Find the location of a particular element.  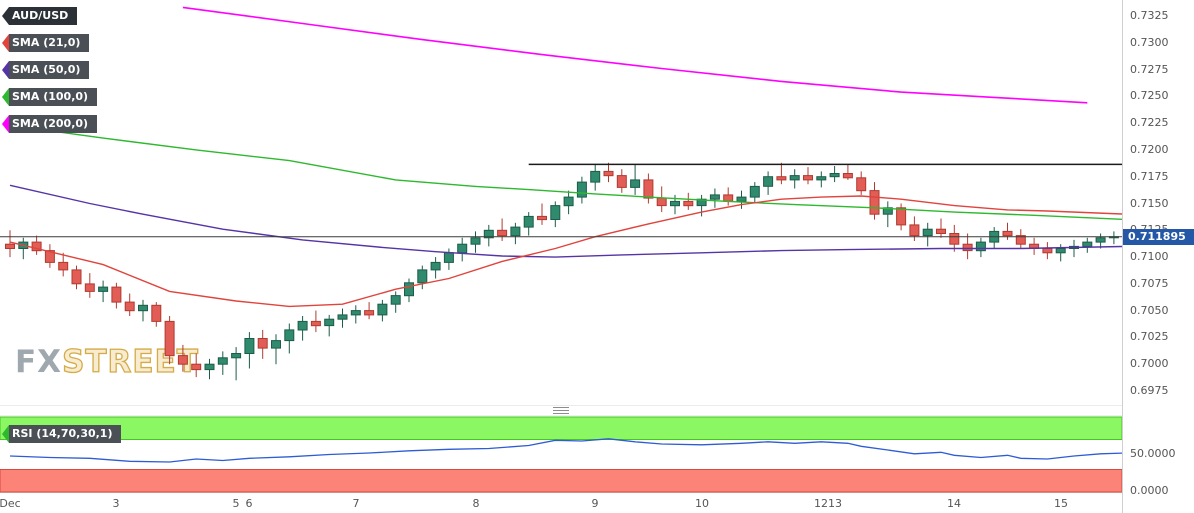

indicator-badge: SMA (200,0) is located at coordinates (50, 124).